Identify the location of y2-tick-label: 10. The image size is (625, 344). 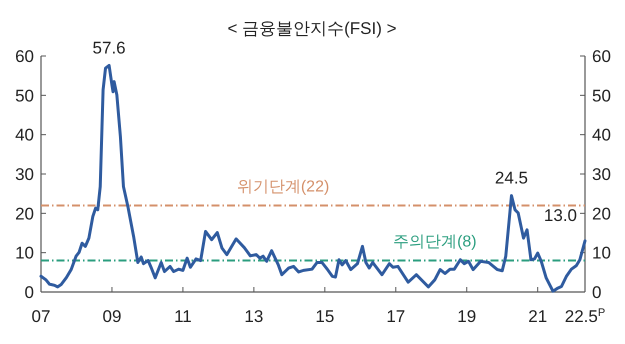
(601, 253).